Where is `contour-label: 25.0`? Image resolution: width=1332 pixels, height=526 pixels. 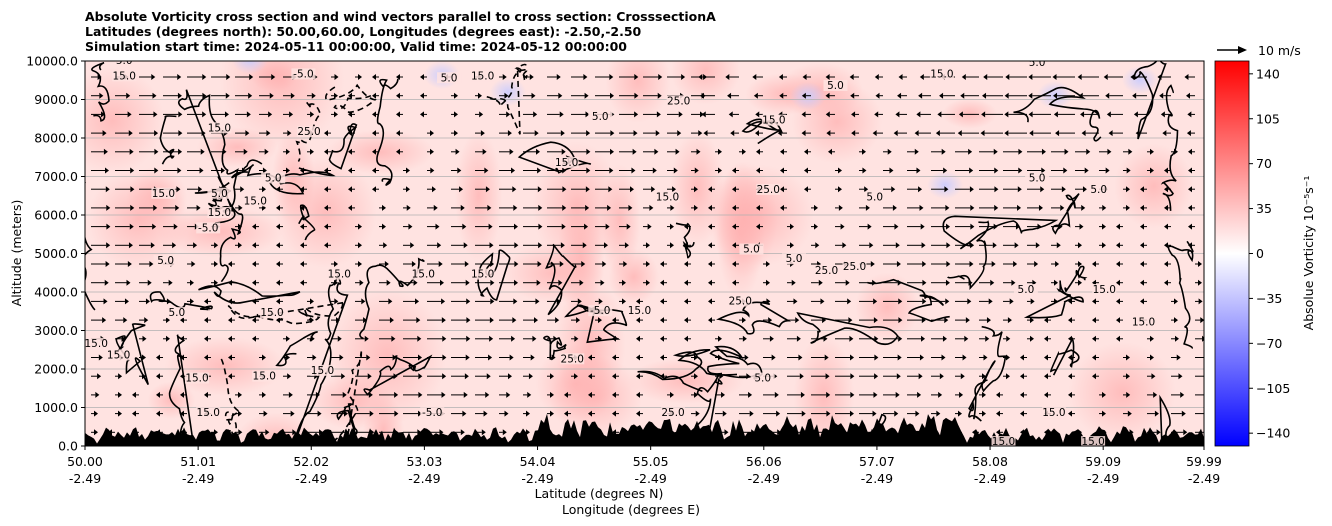
contour-label: 25.0 is located at coordinates (308, 132).